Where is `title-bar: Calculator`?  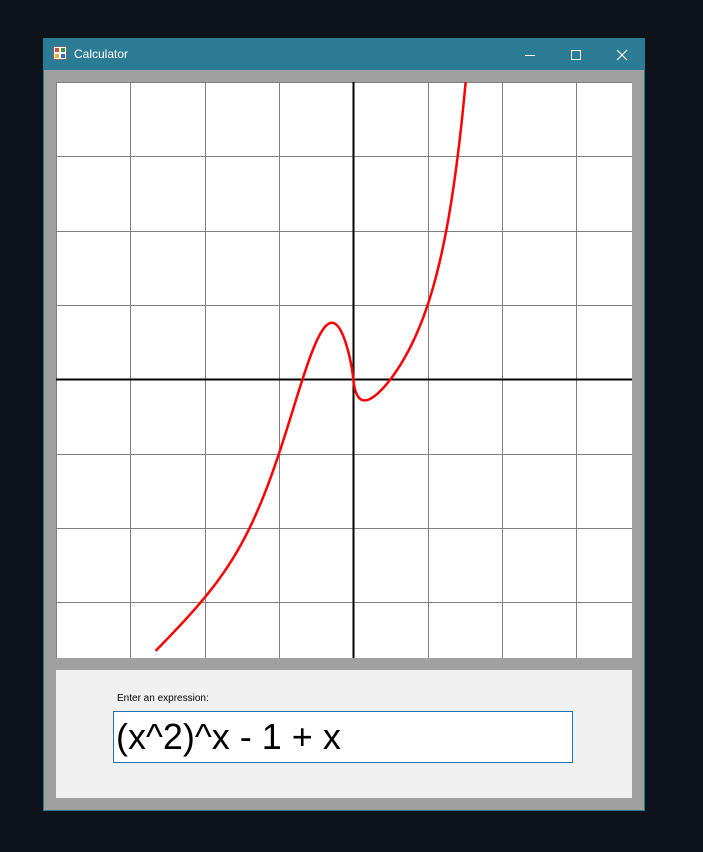
title-bar: Calculator is located at coordinates (344, 54).